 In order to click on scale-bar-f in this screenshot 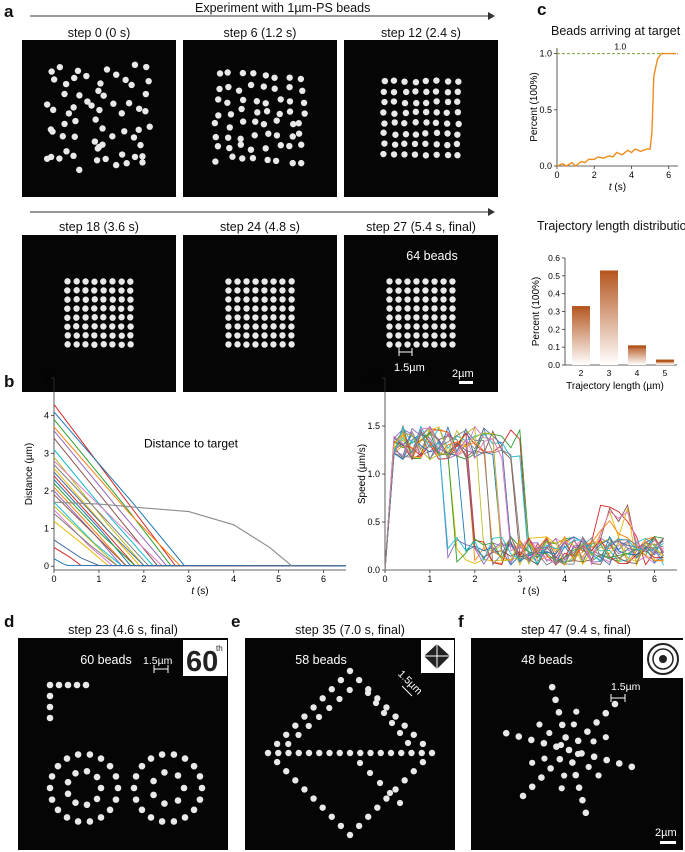, I will do `click(668, 842)`.